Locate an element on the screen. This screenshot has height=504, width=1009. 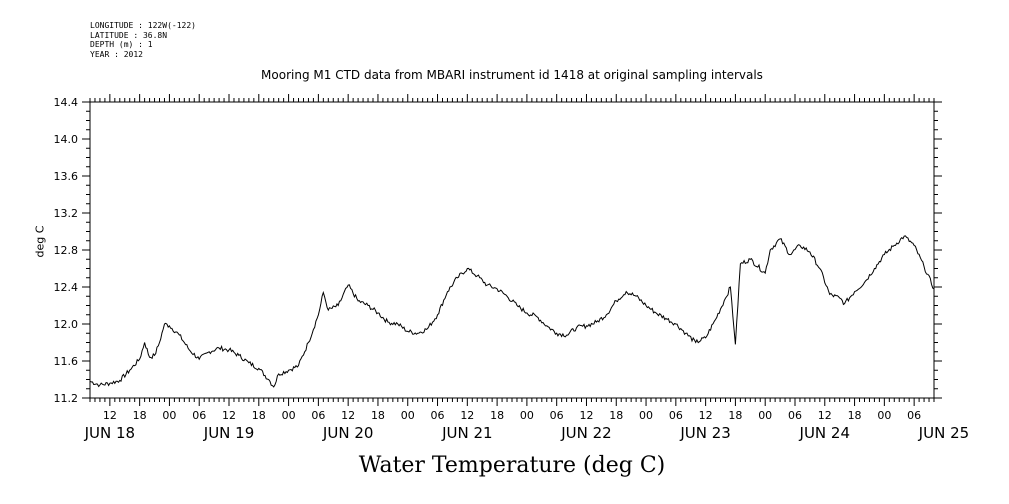
y-tick-label: 13.6 is located at coordinates (66, 176).